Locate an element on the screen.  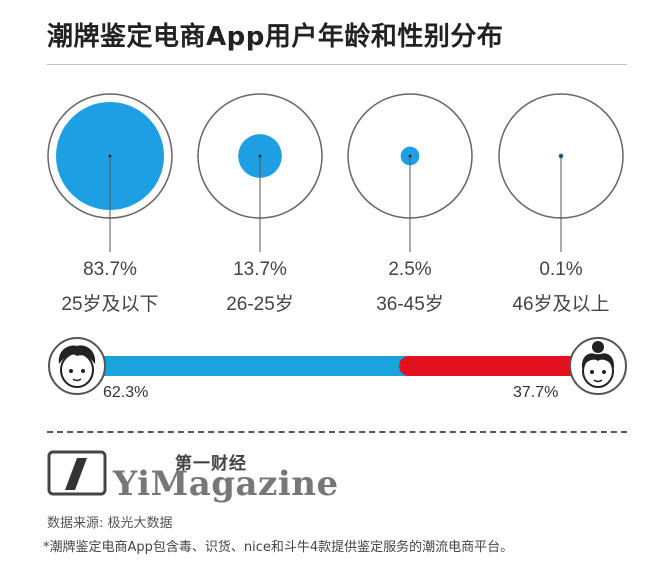
footnote: *潮牌鉴定电商App包含毒、识货、nice和斗牛4款提供鉴定服务的潮流电商平台。 is located at coordinates (278, 547).